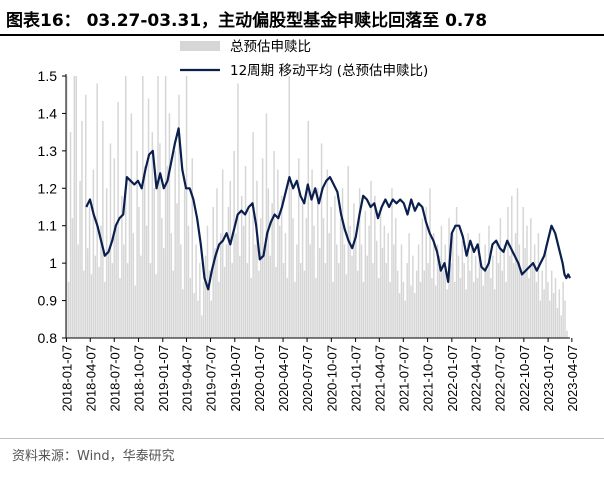 This screenshot has width=604, height=478. What do you see at coordinates (331, 378) in the screenshot?
I see `x-tick-label: 2020-10-07` at bounding box center [331, 378].